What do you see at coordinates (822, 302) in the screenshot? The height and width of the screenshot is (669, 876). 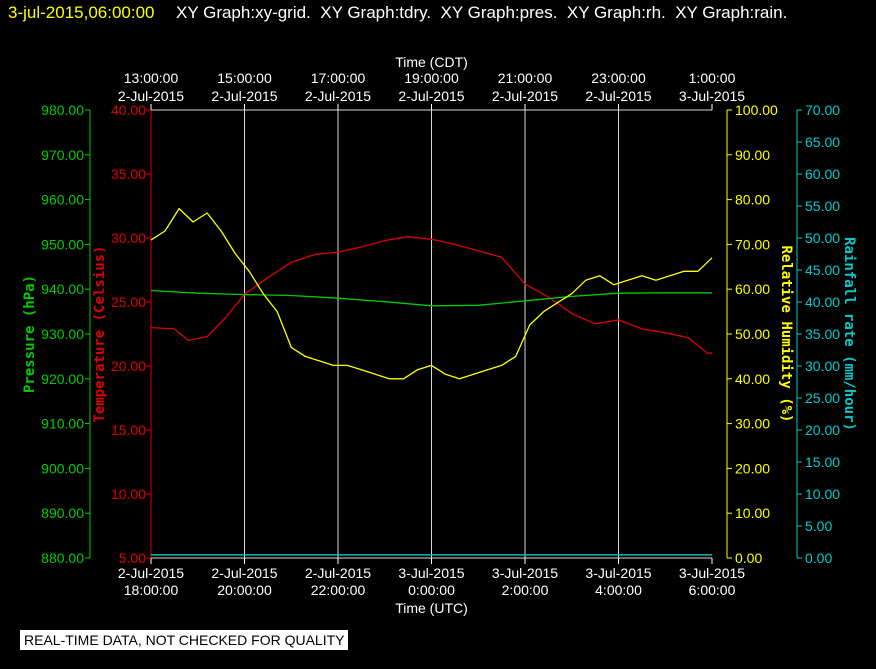 I see `rain-tick-label: 40.00` at bounding box center [822, 302].